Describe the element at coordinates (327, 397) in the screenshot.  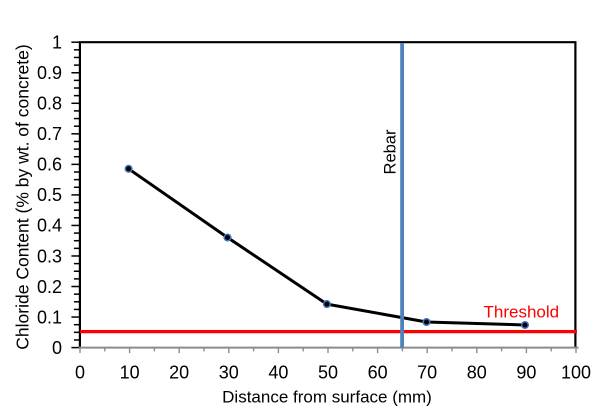
I see `svg-text: Distance from surface (mm)` at that location.